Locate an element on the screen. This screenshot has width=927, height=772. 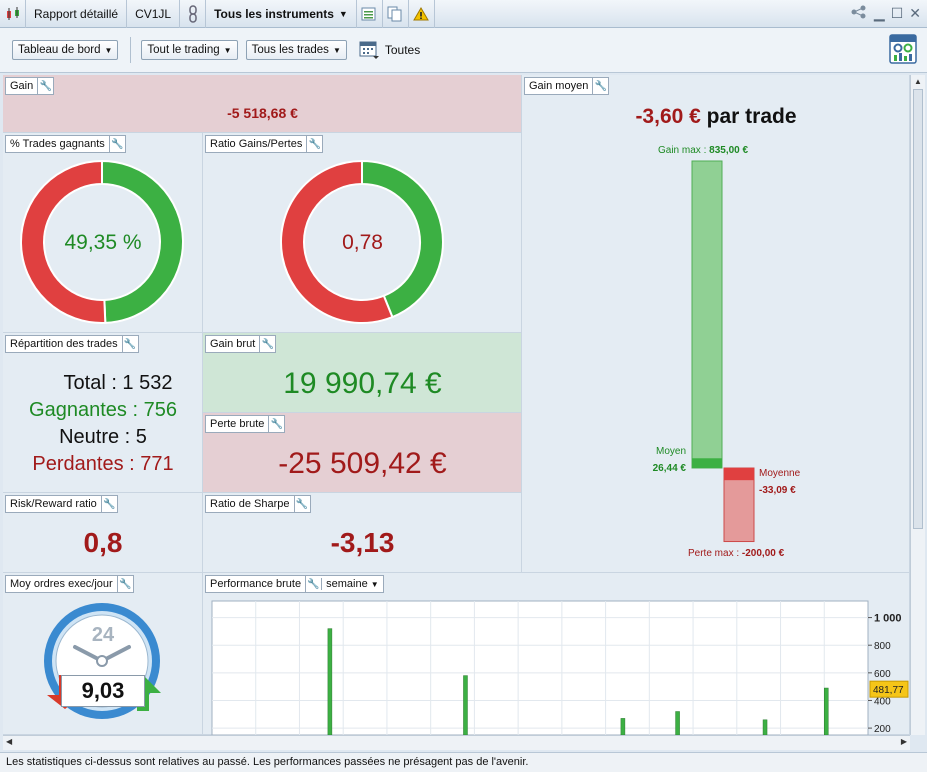
losing-trades: Perdantes : 771 is located at coordinates (103, 464).